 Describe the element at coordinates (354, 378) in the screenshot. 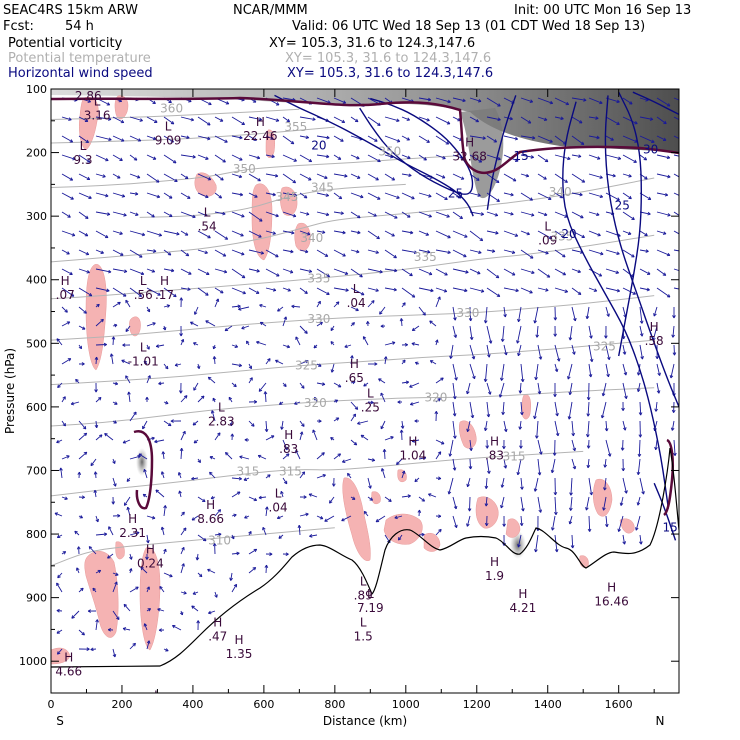

I see `pv-extremum-value: .65` at that location.